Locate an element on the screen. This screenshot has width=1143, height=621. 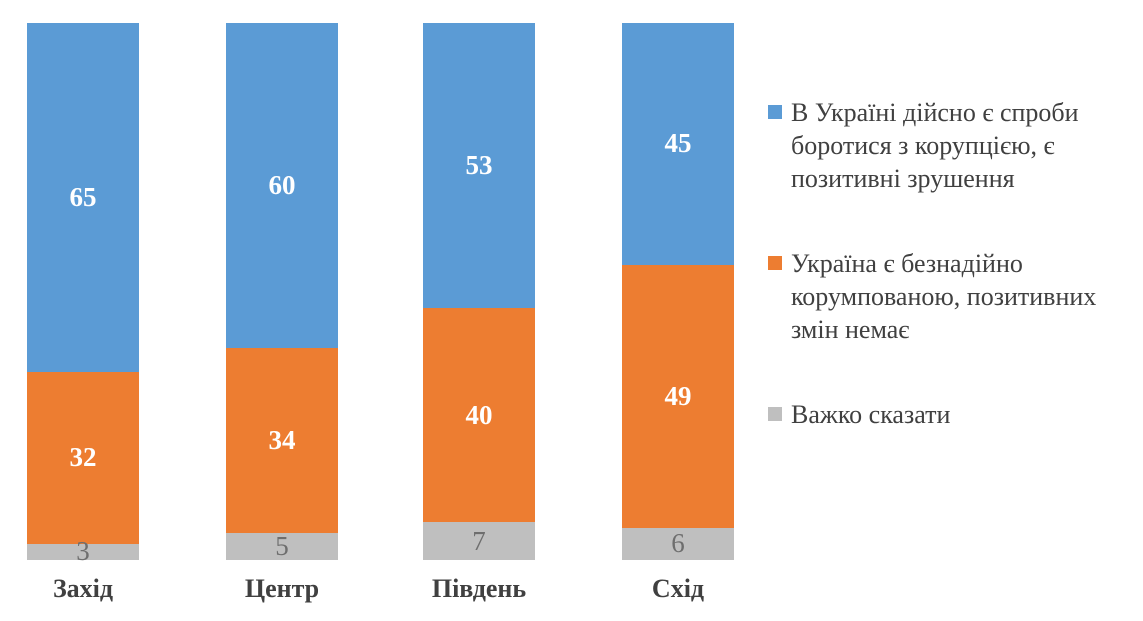
bar-segment-1-3: 49 is located at coordinates (678, 396).